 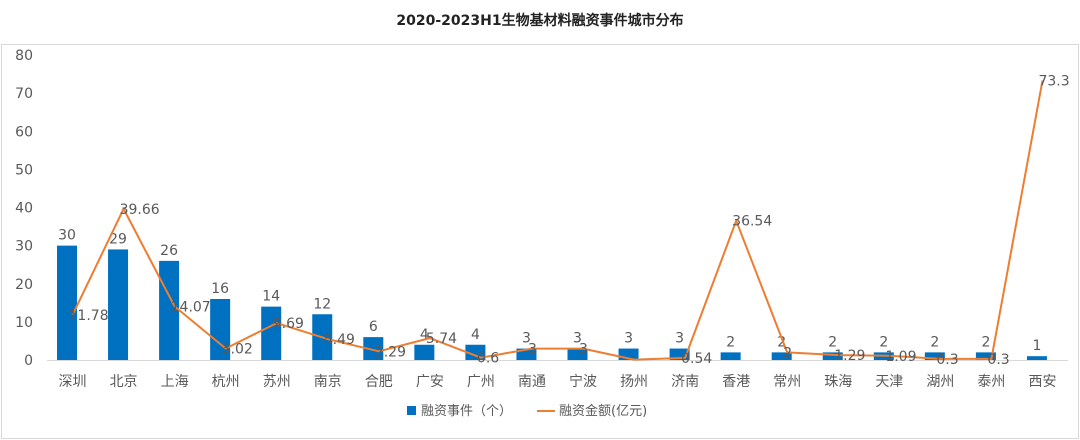 What do you see at coordinates (24, 170) in the screenshot?
I see `y-tick-label: 50` at bounding box center [24, 170].